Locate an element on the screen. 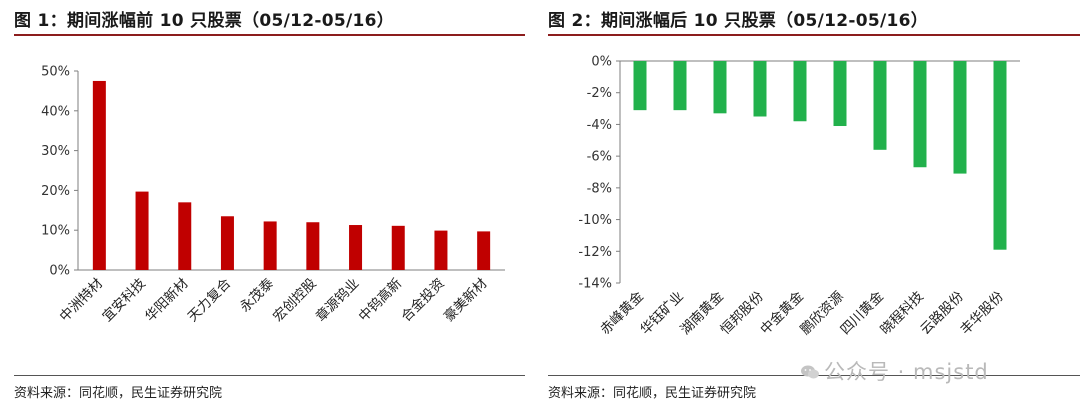  y-tick-label: 40% is located at coordinates (55, 111).